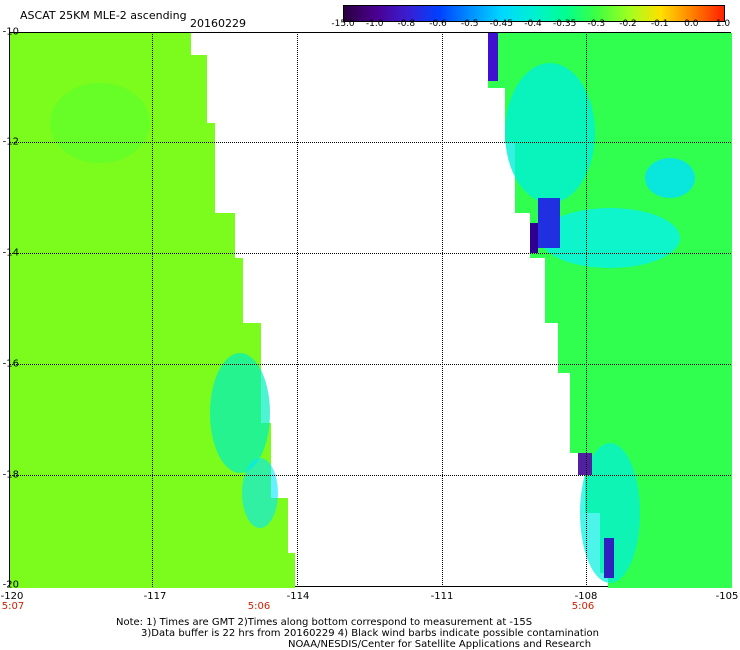  I want to click on right-swath-cyan-region, so click(550, 133).